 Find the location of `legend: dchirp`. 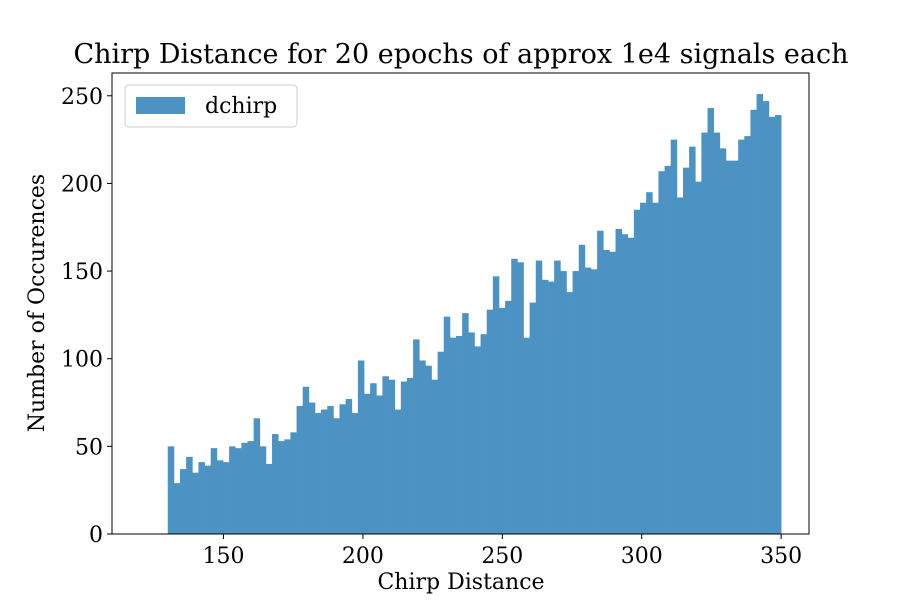

legend: dchirp is located at coordinates (211, 106).